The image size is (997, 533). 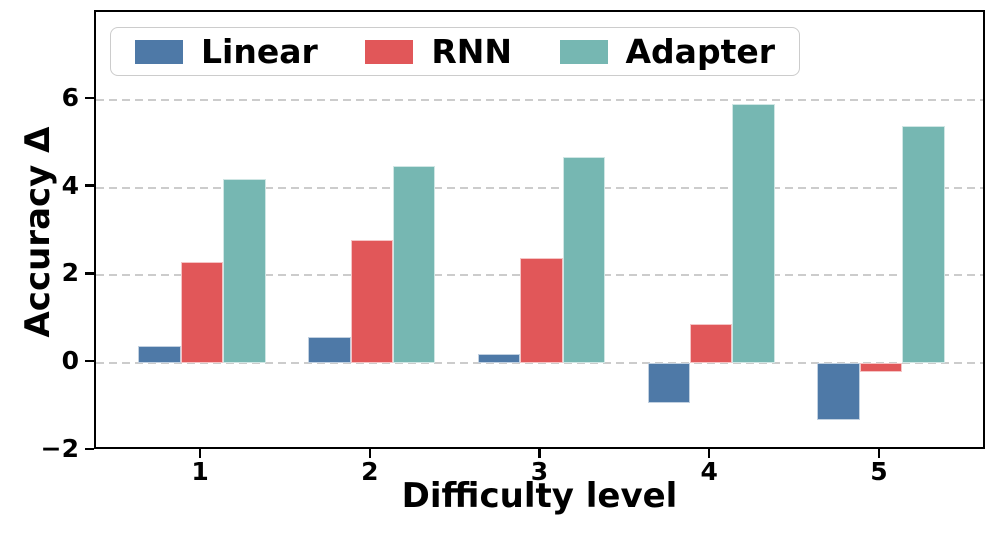 I want to click on x-tick-label-2: 2, so click(x=370, y=471).